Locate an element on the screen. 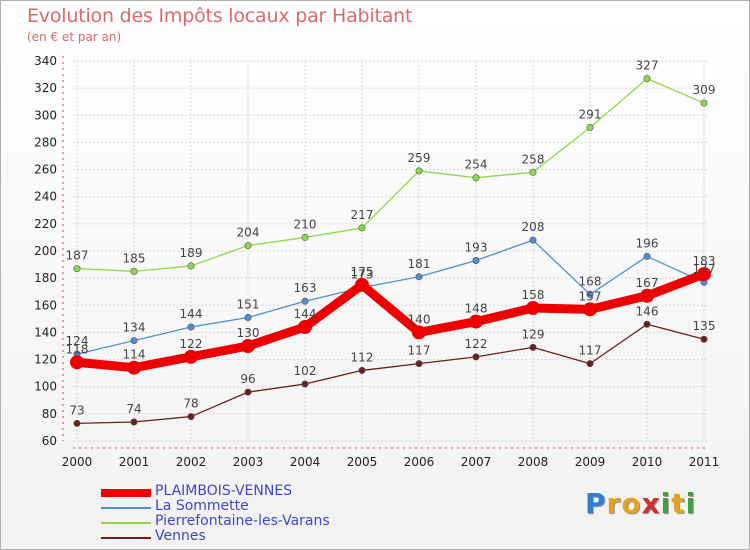  logo-letter: t is located at coordinates (678, 503).